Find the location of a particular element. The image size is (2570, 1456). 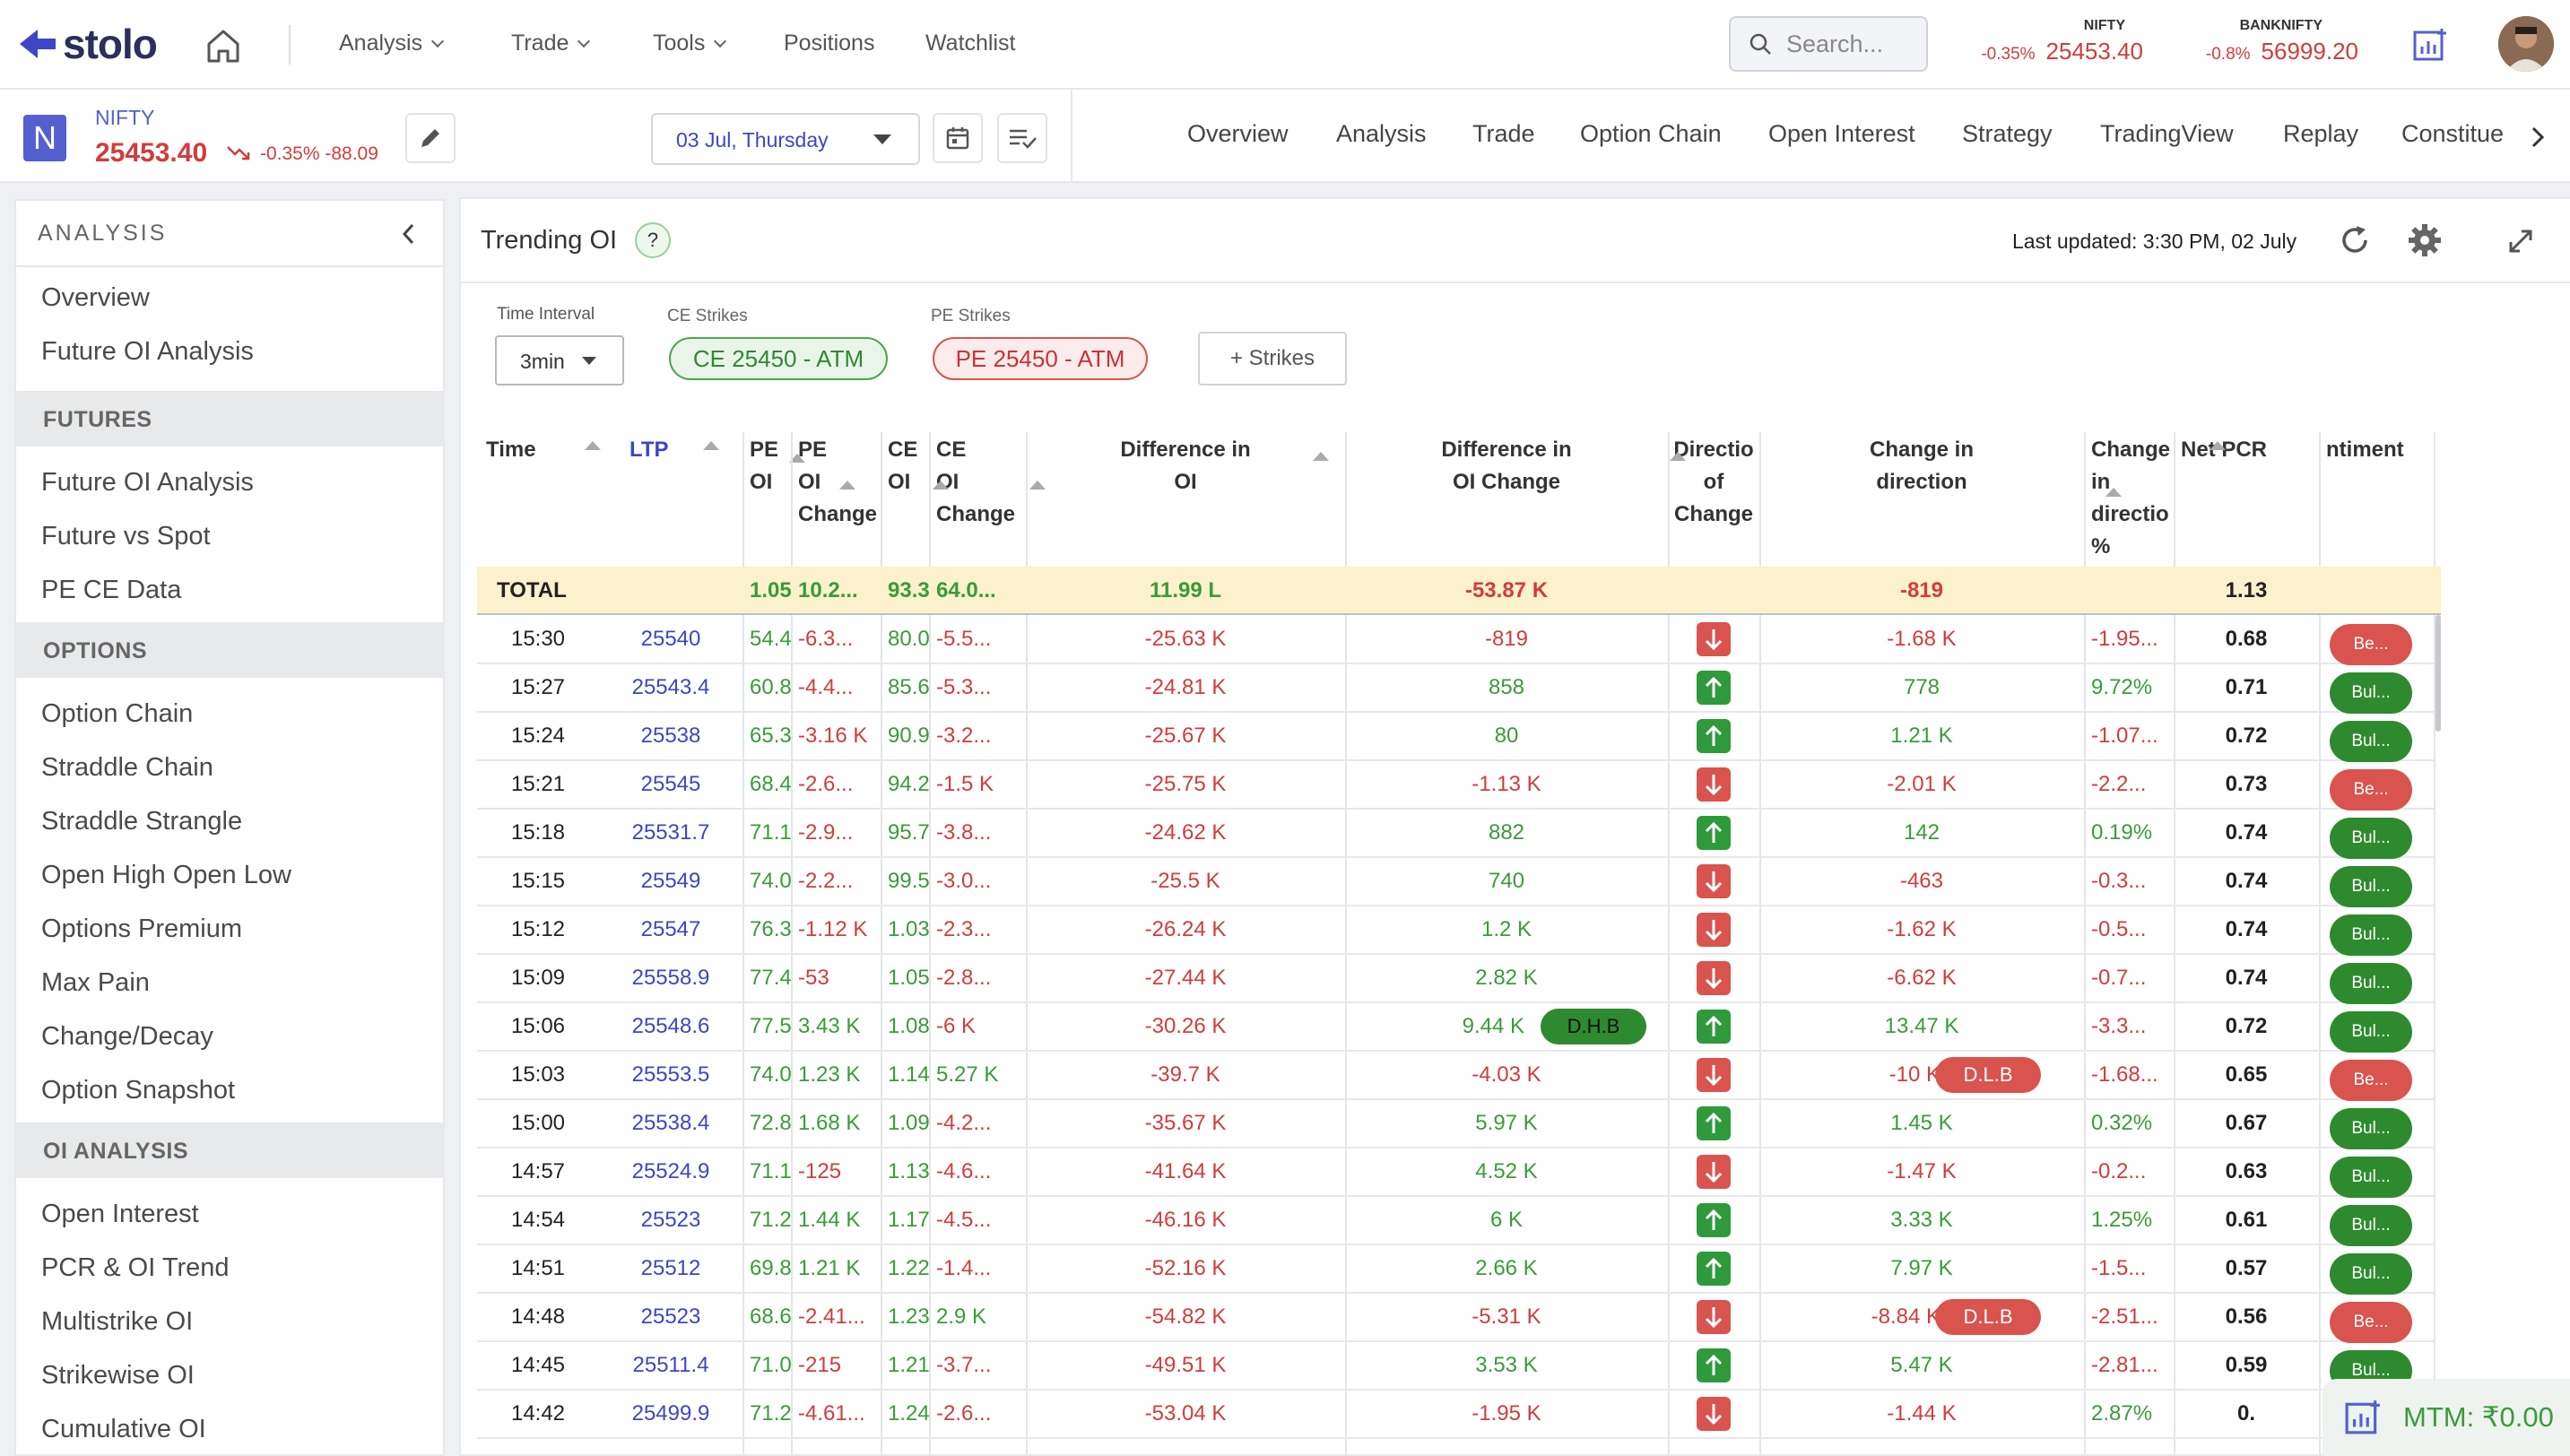

nav-watchlist: Watchlist is located at coordinates (970, 43).